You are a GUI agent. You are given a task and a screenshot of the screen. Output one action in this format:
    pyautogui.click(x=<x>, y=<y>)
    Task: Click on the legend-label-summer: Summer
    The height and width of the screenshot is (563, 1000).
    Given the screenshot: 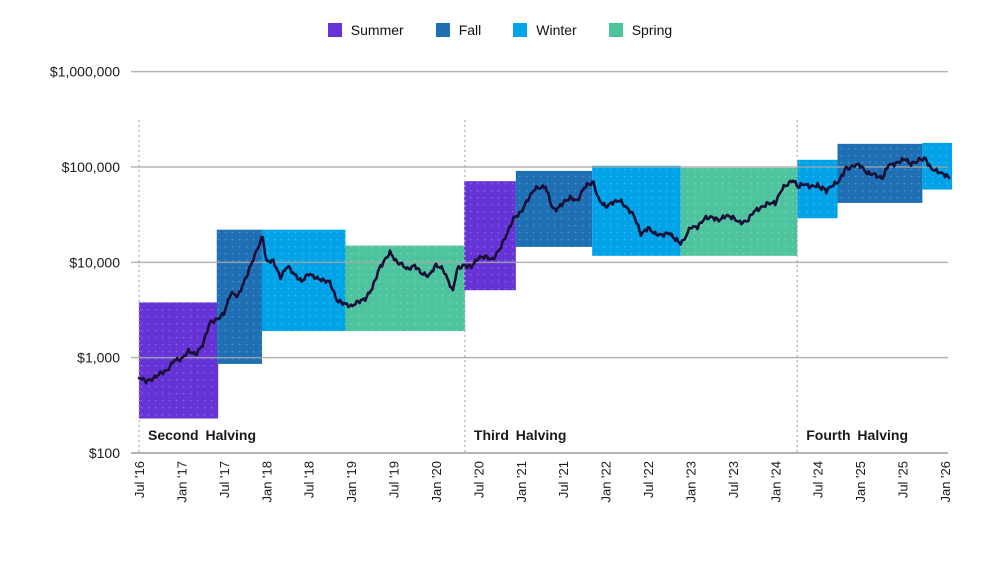 What is the action you would take?
    pyautogui.click(x=377, y=30)
    